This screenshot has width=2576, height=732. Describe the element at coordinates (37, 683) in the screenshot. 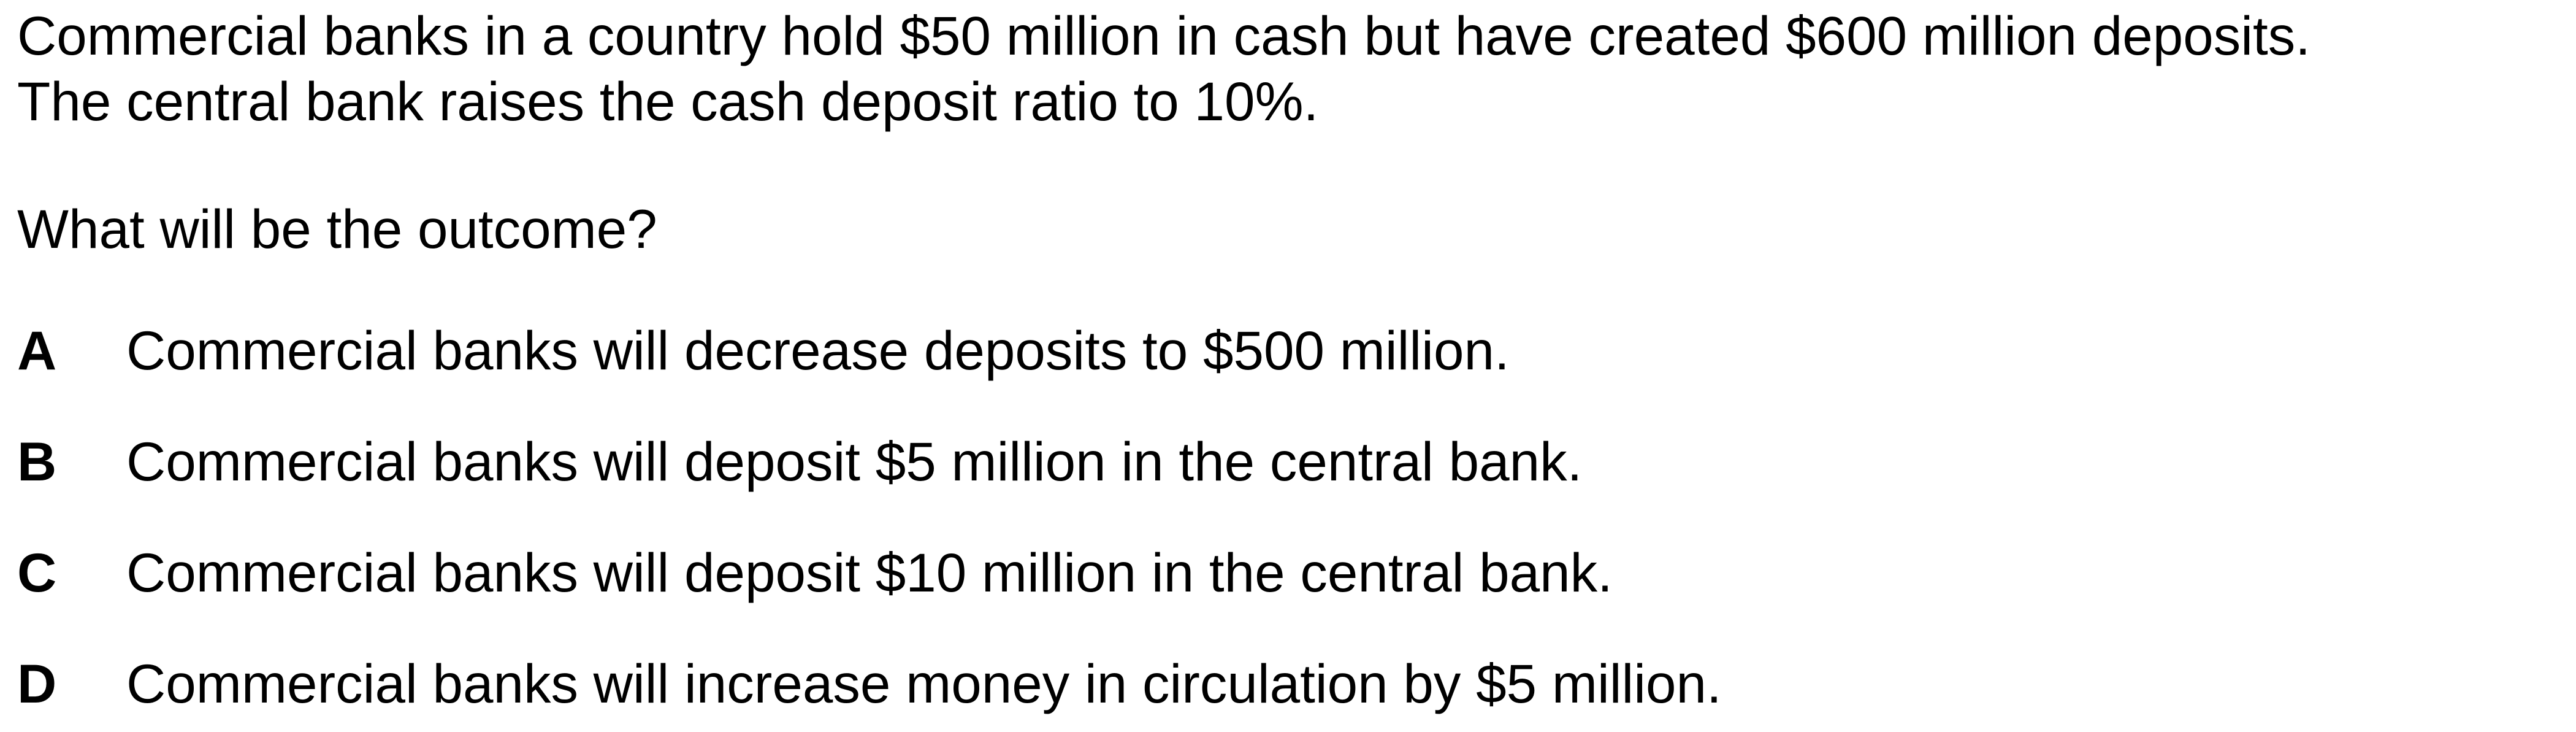

I see `option-d-letter: D` at that location.